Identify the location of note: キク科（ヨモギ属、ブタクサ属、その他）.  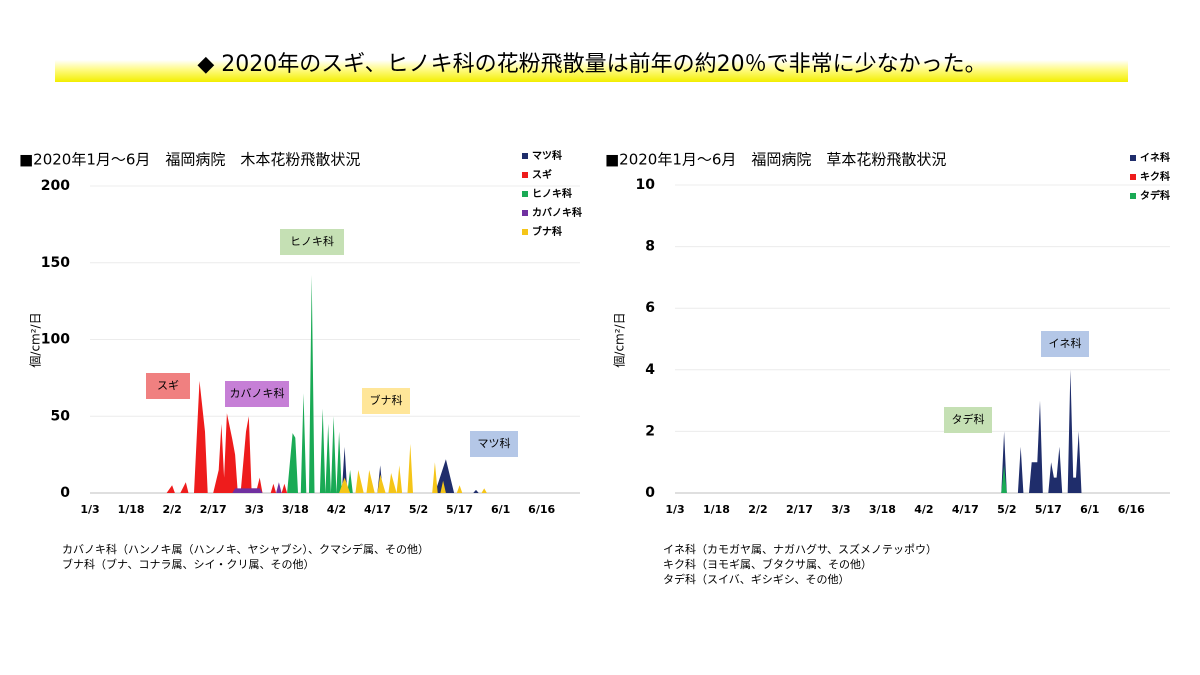
(767, 564).